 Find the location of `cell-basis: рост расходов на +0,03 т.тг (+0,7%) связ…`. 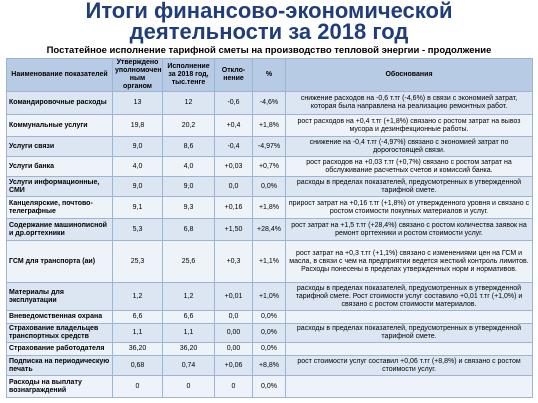

cell-basis: рост расходов на +0,03 т.тг (+0,7%) связ… is located at coordinates (409, 166).